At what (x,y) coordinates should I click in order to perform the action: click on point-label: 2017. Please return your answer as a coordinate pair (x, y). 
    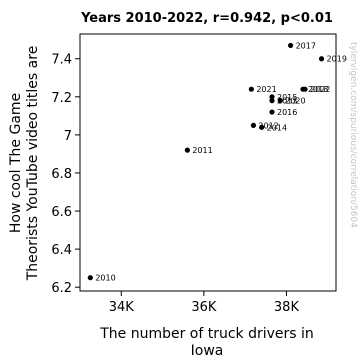
    Looking at the image, I should click on (306, 45).